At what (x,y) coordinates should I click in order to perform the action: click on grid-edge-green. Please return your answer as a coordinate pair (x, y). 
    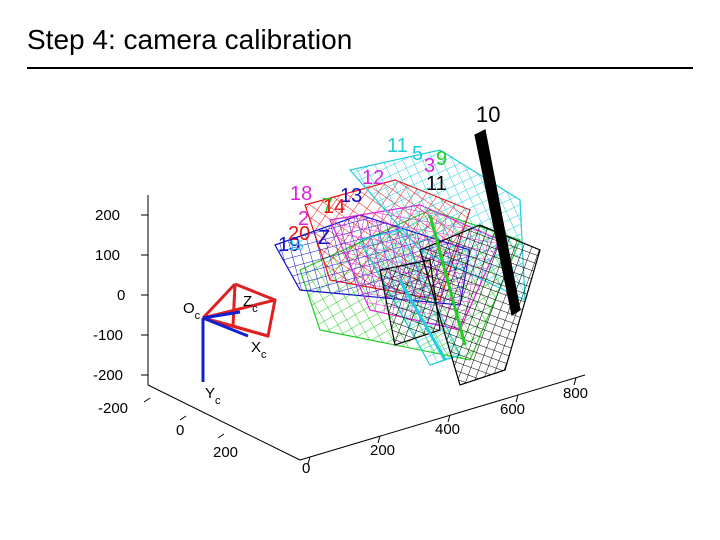
    Looking at the image, I should click on (447, 280).